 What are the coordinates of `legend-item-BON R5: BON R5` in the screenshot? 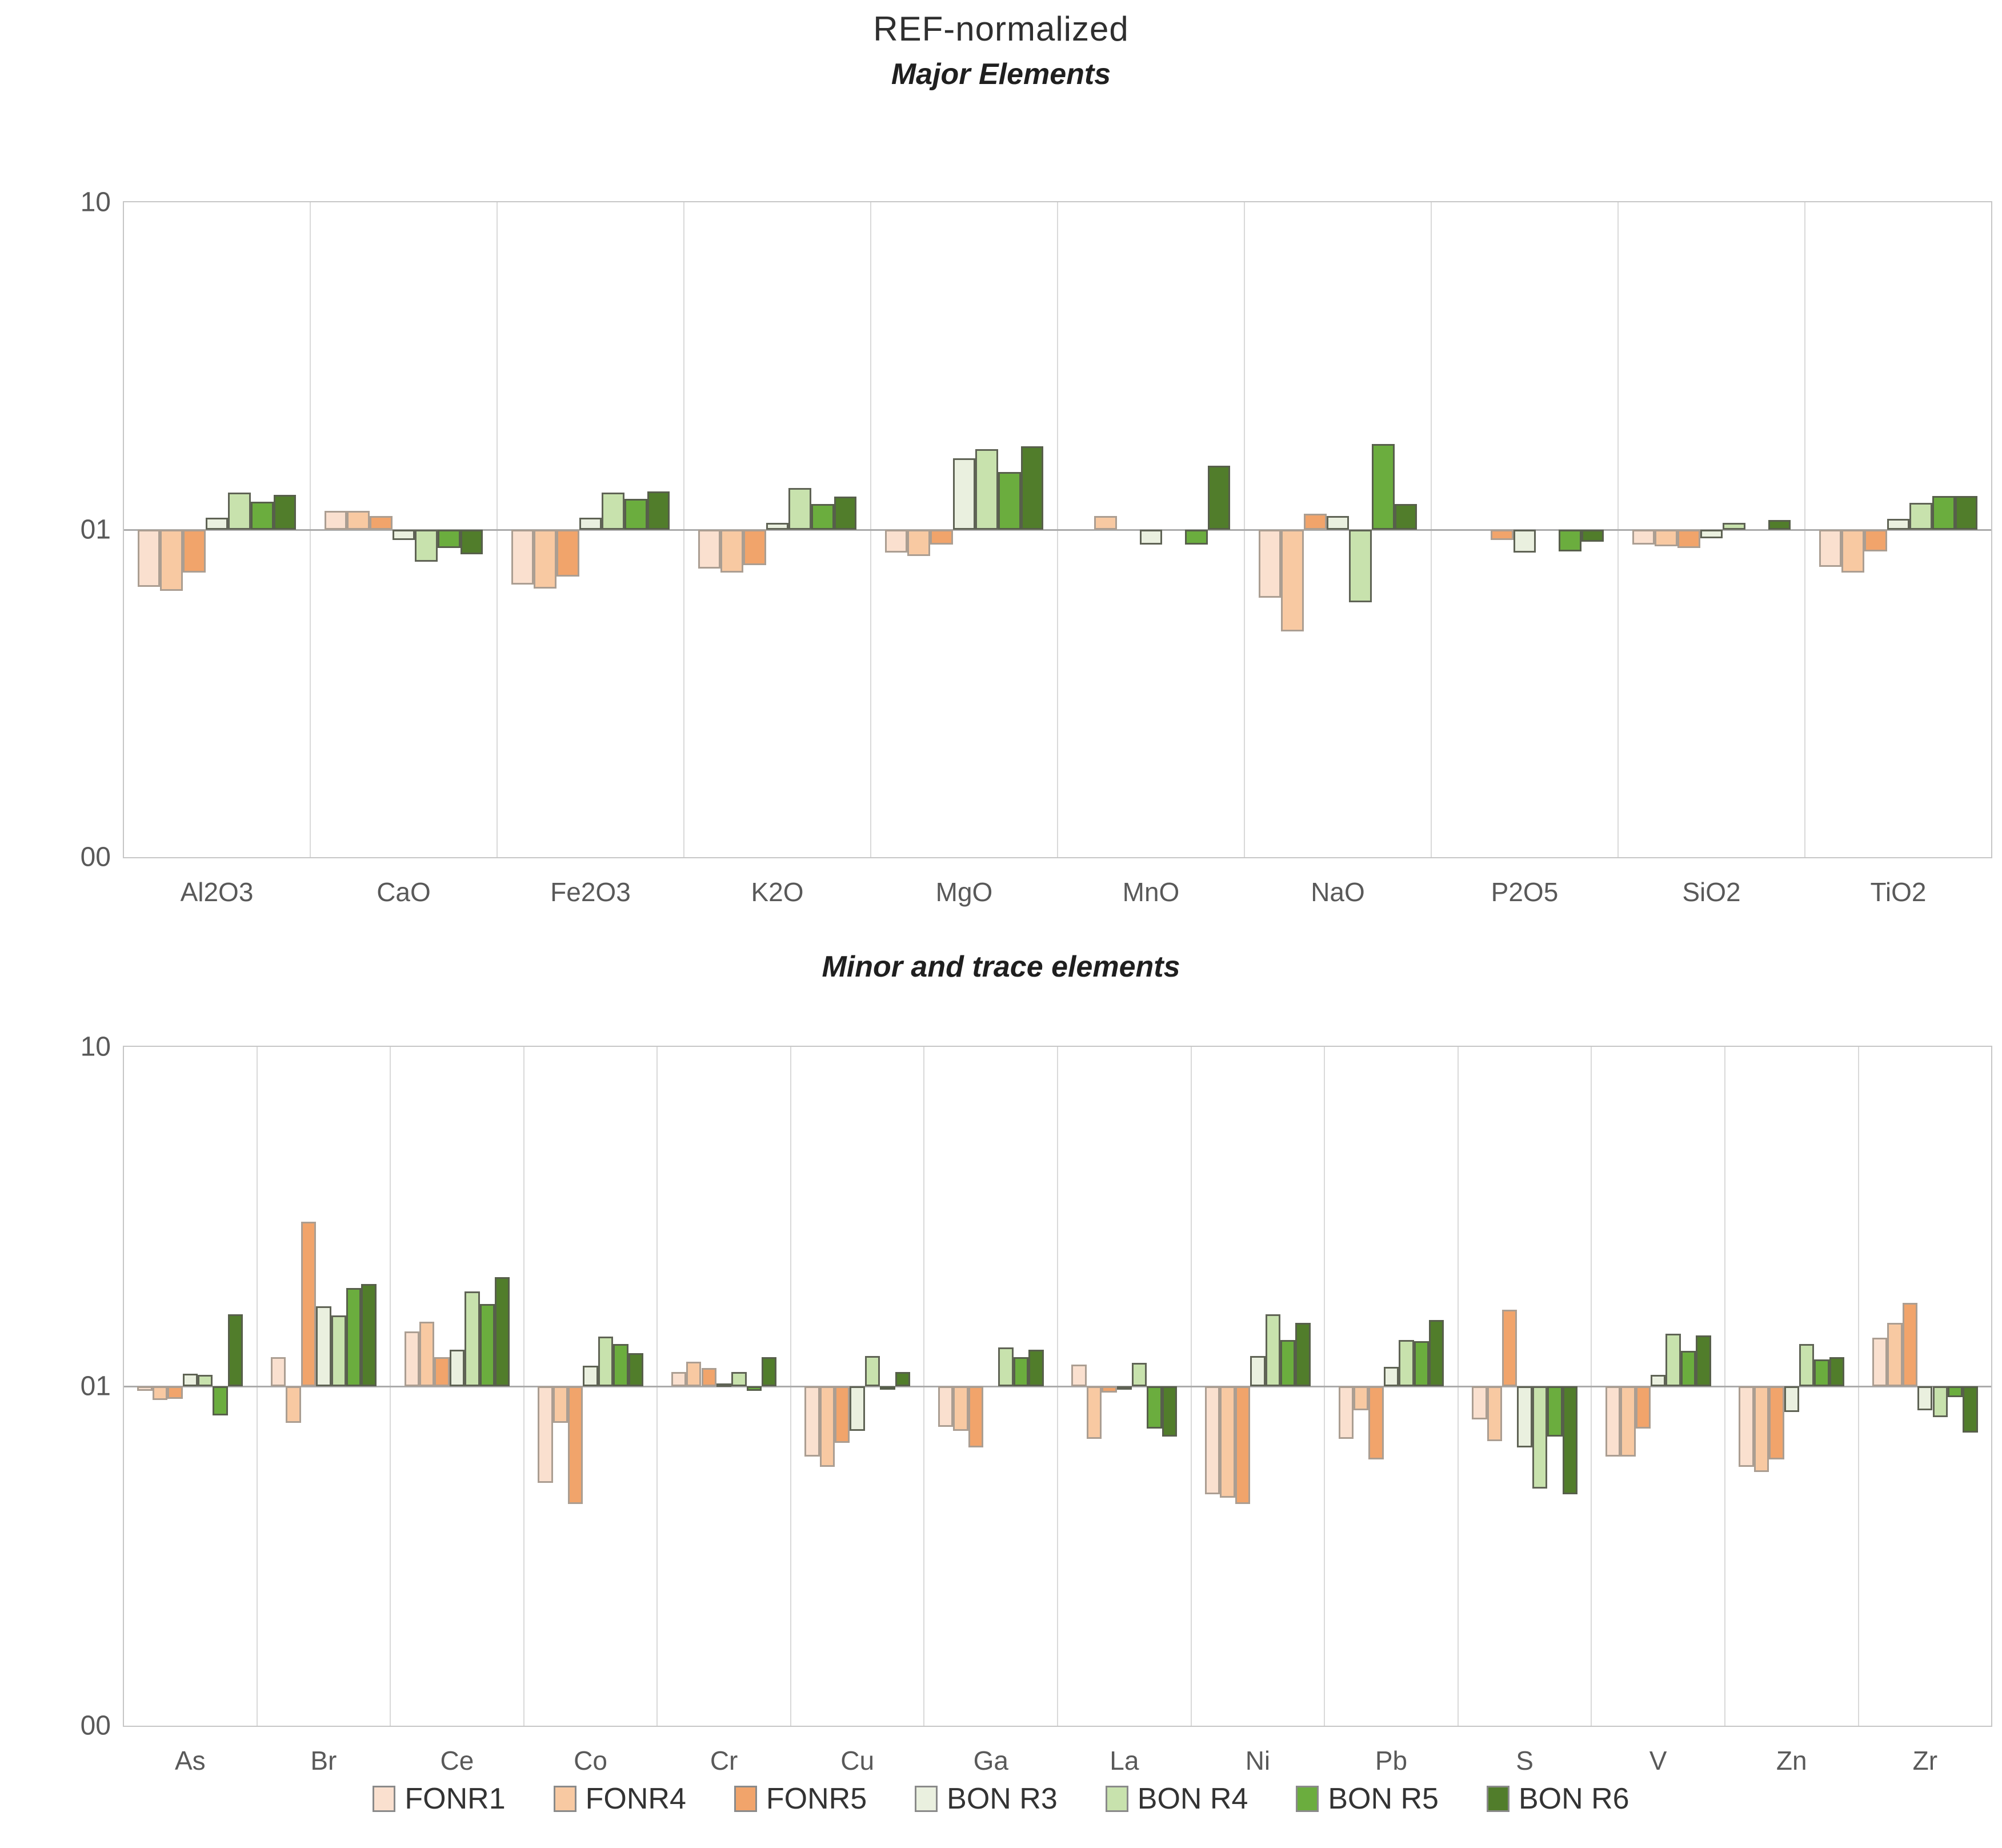 It's located at (1367, 1799).